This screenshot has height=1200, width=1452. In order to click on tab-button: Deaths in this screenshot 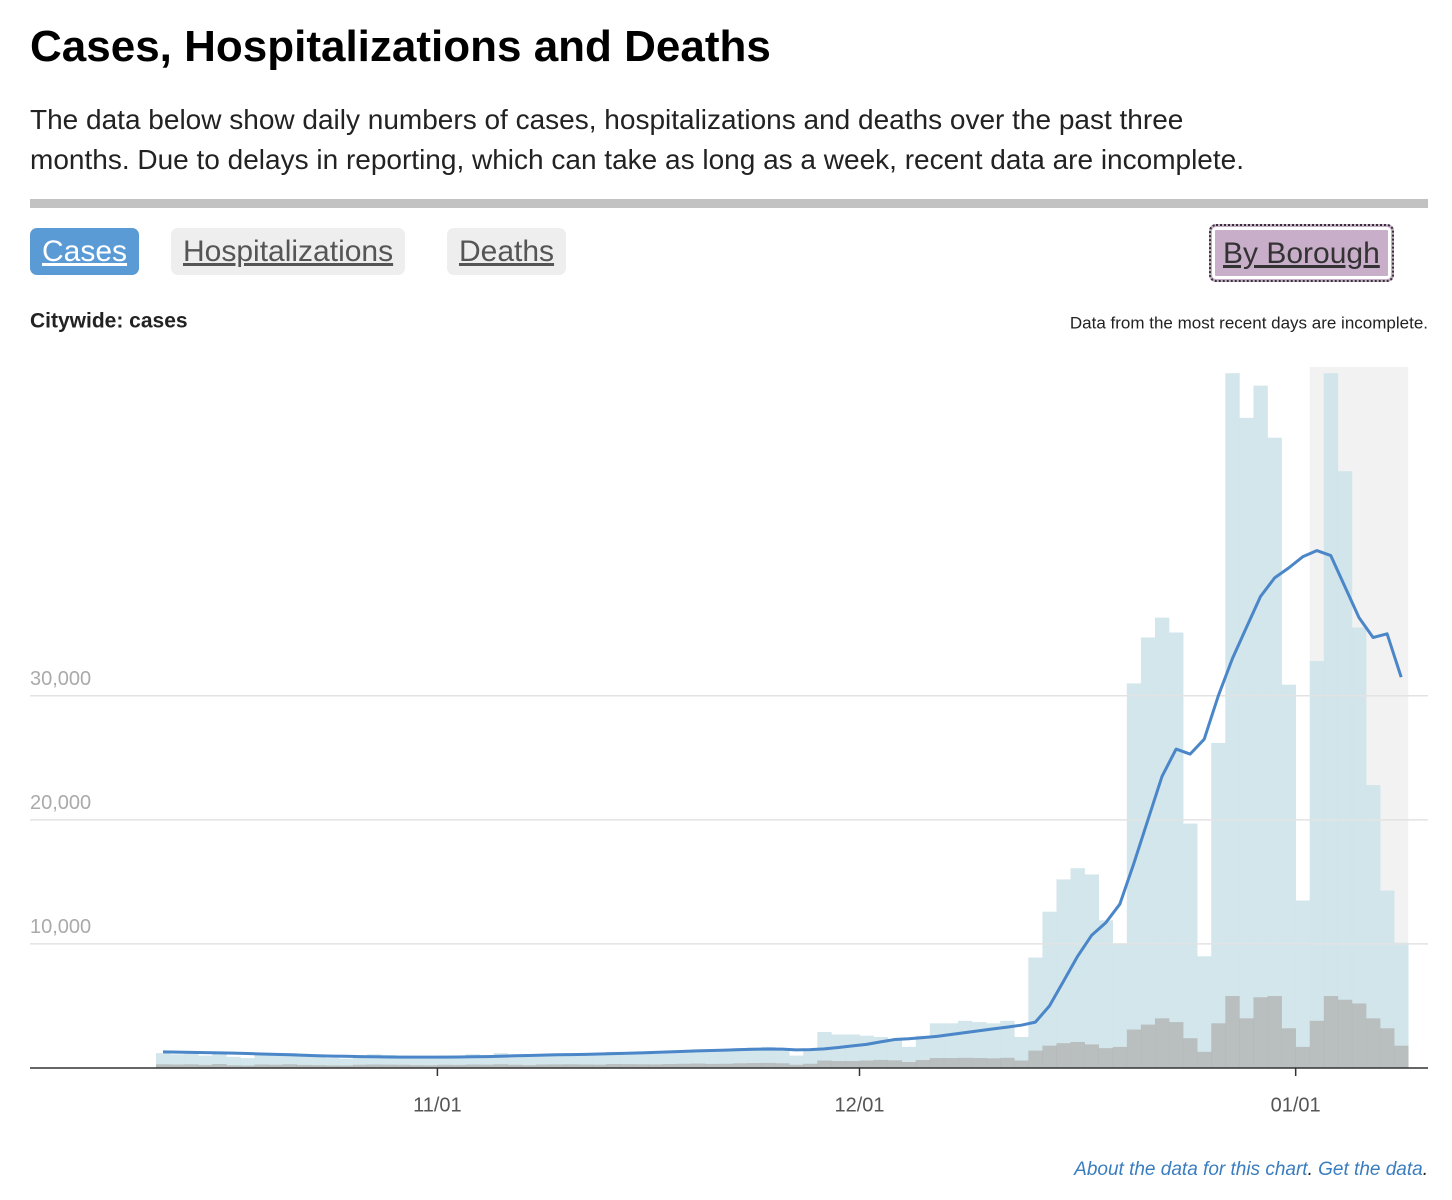, I will do `click(507, 251)`.